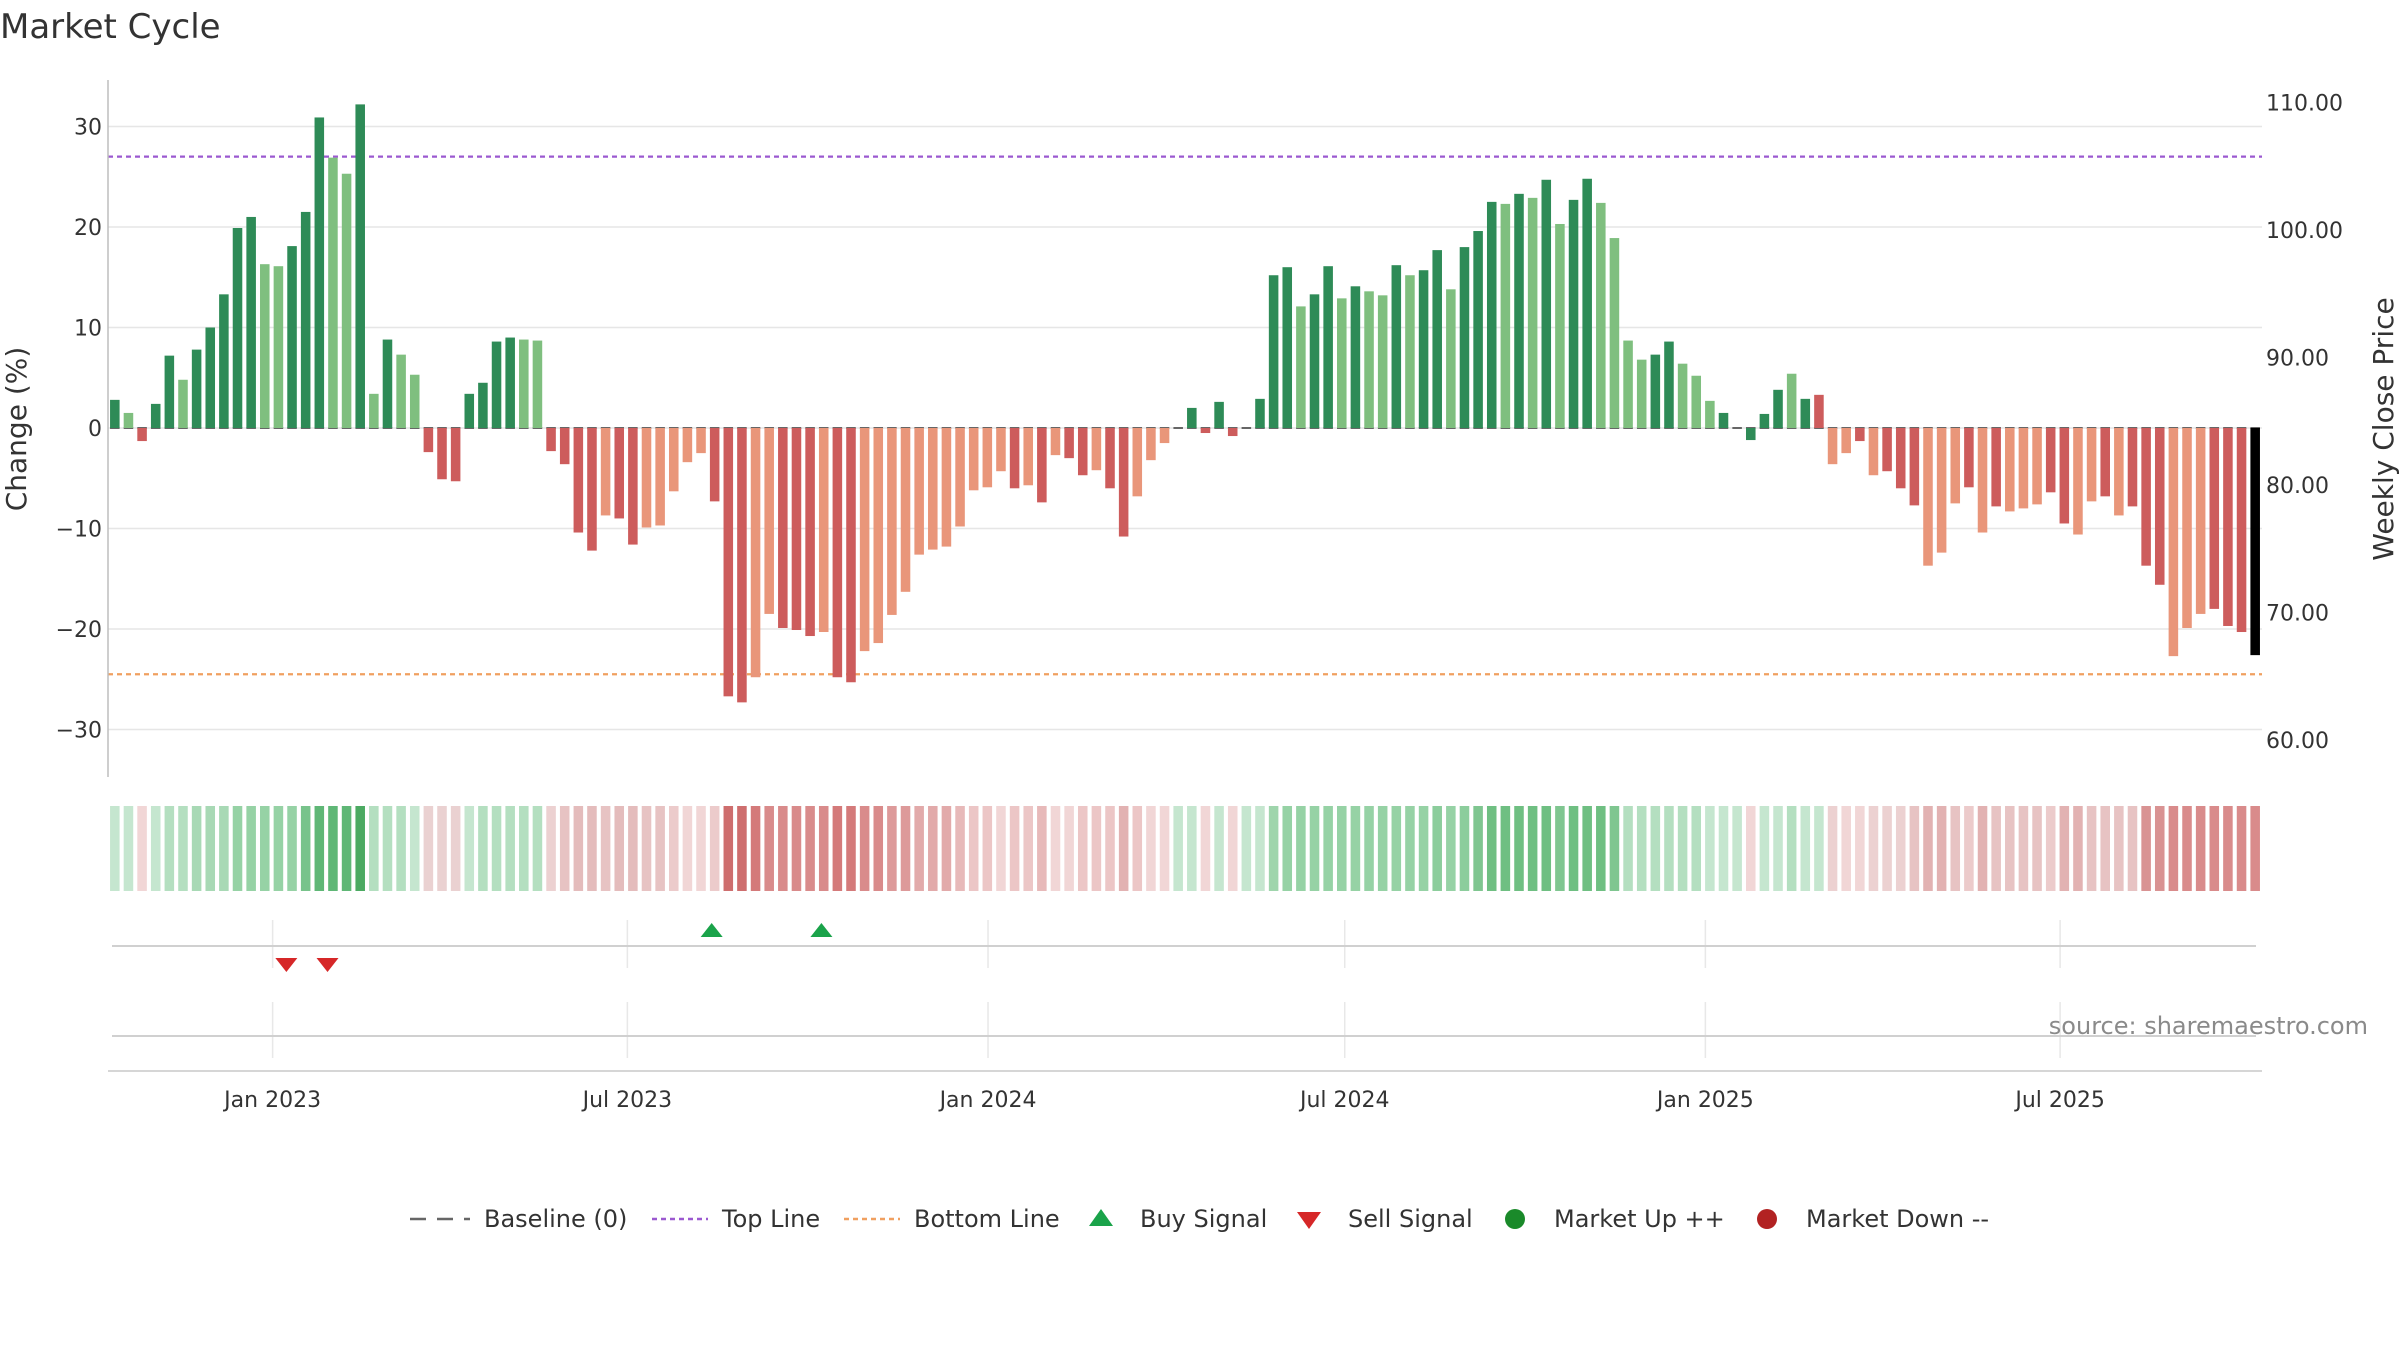 The image size is (2400, 1350). Describe the element at coordinates (79, 731) in the screenshot. I see `y-tick-label: −30` at that location.